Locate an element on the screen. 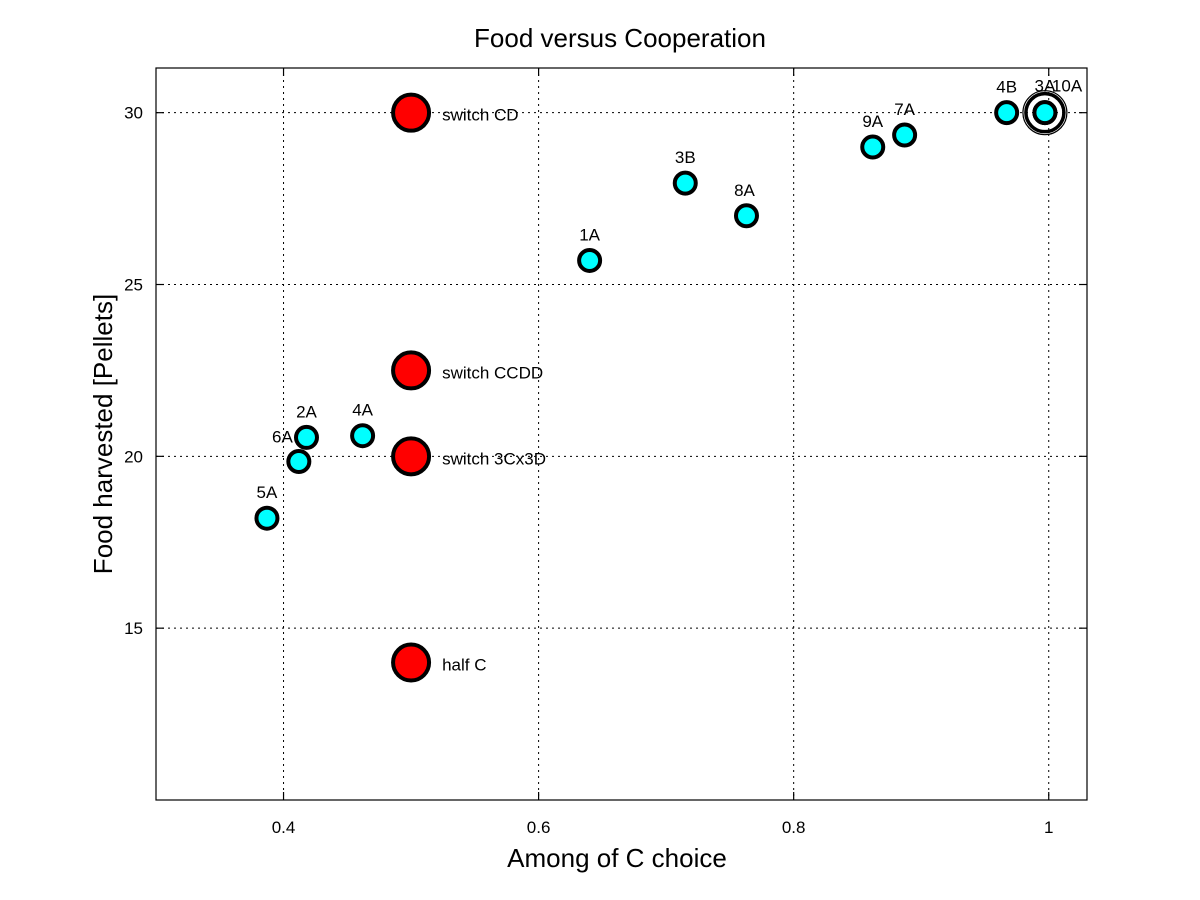  point-label-8a: 8A is located at coordinates (744, 190).